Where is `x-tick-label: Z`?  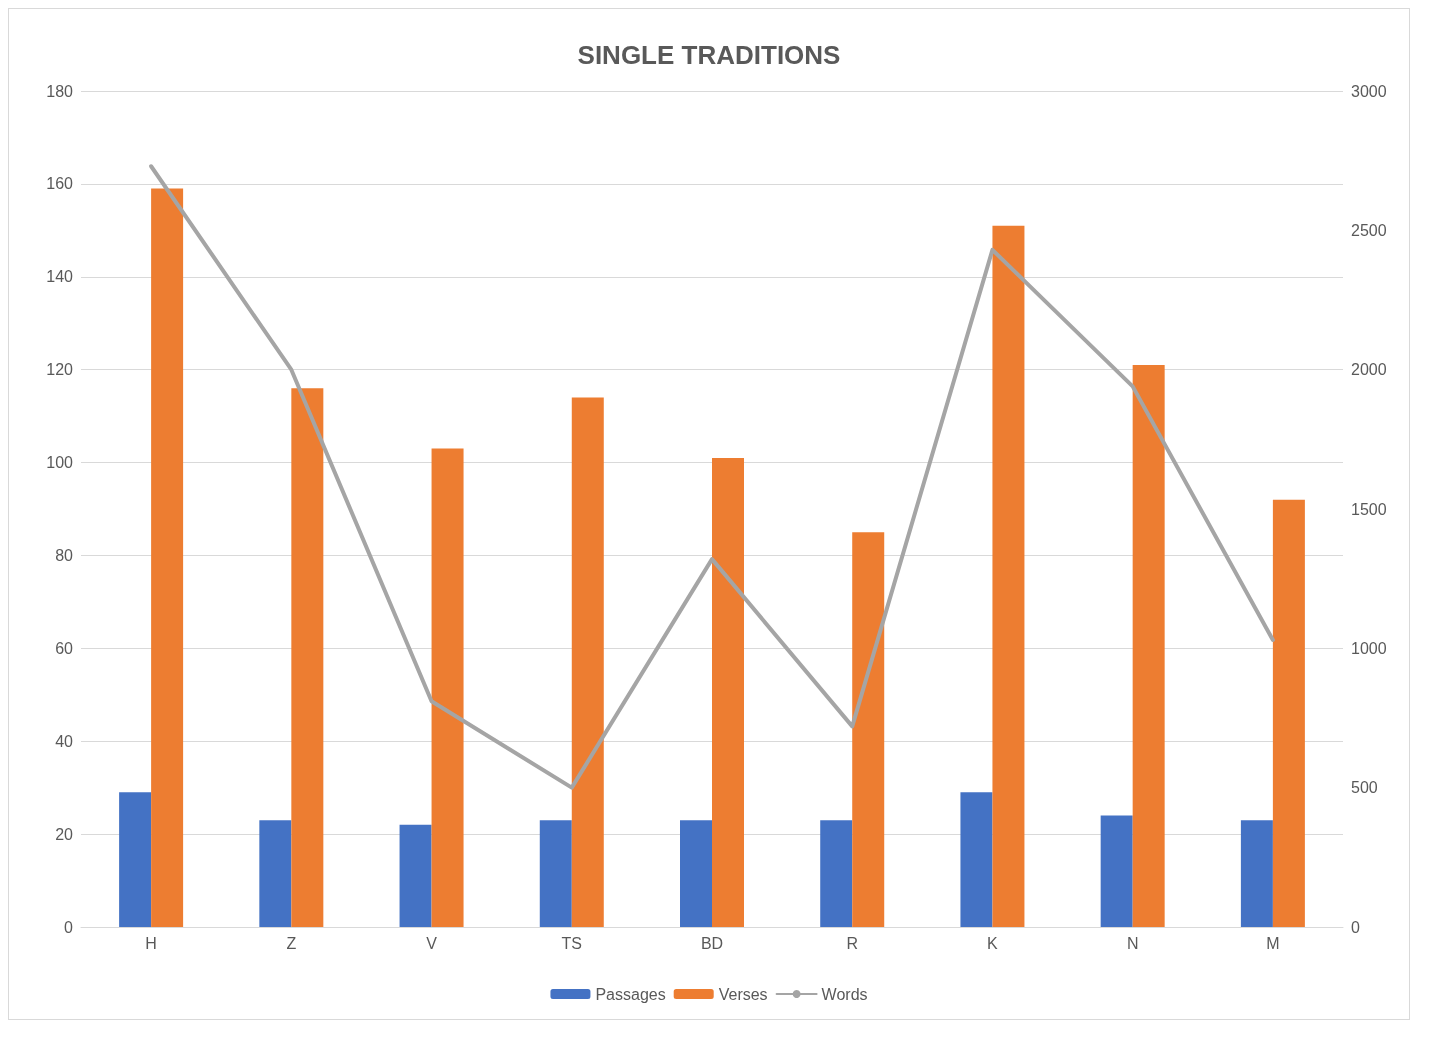 x-tick-label: Z is located at coordinates (291, 943).